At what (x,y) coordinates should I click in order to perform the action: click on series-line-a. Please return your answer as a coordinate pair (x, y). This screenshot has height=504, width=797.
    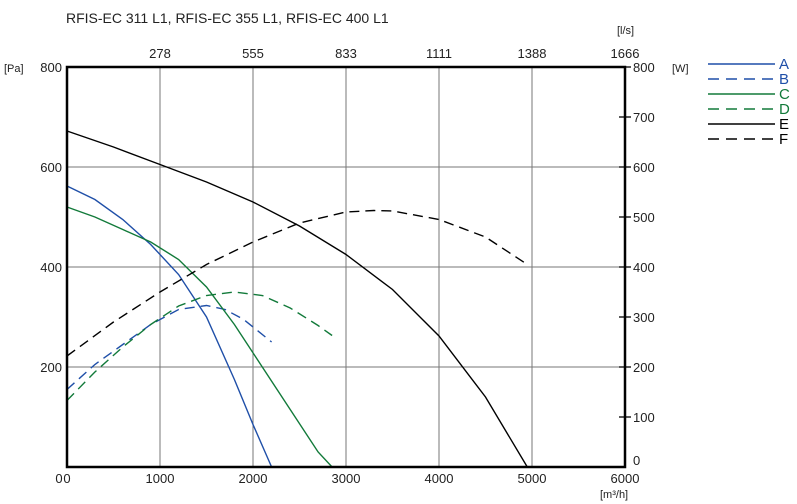
    Looking at the image, I should click on (169, 326).